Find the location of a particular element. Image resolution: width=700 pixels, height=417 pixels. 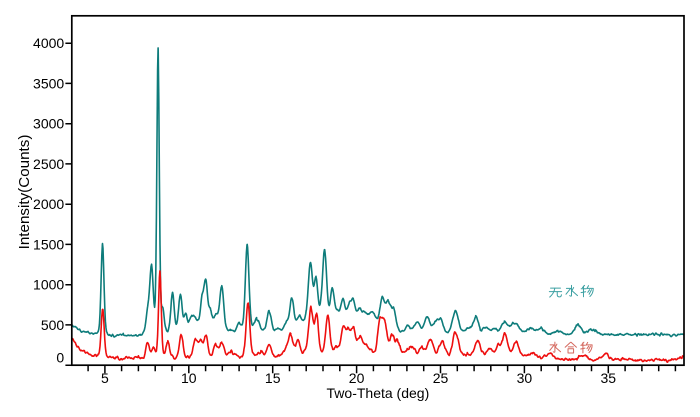

svg-text: 10 is located at coordinates (189, 378).